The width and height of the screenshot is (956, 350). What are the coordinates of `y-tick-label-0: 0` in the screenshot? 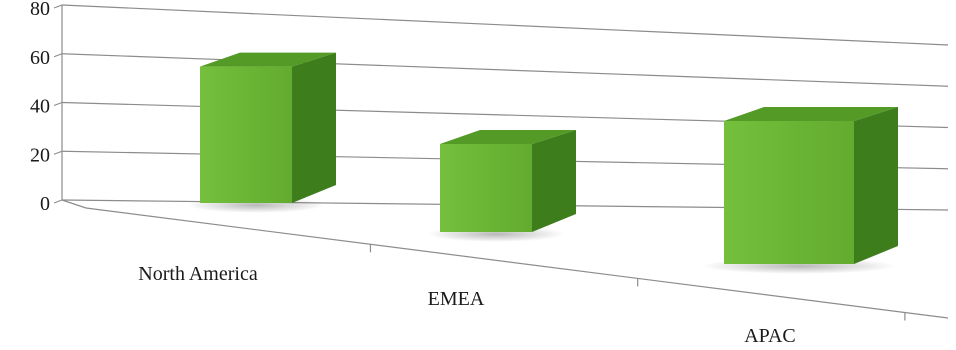 It's located at (45, 204).